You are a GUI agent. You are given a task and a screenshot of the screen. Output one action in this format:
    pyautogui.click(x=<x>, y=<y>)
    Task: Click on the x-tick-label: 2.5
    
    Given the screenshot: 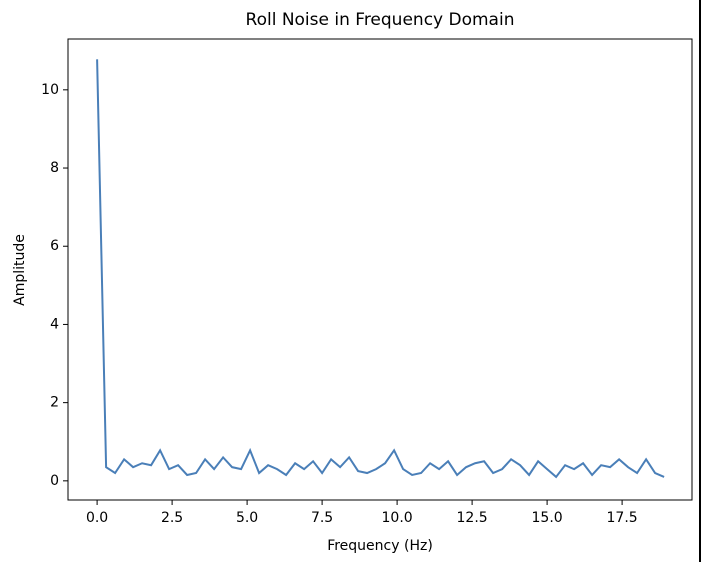 What is the action you would take?
    pyautogui.click(x=172, y=518)
    